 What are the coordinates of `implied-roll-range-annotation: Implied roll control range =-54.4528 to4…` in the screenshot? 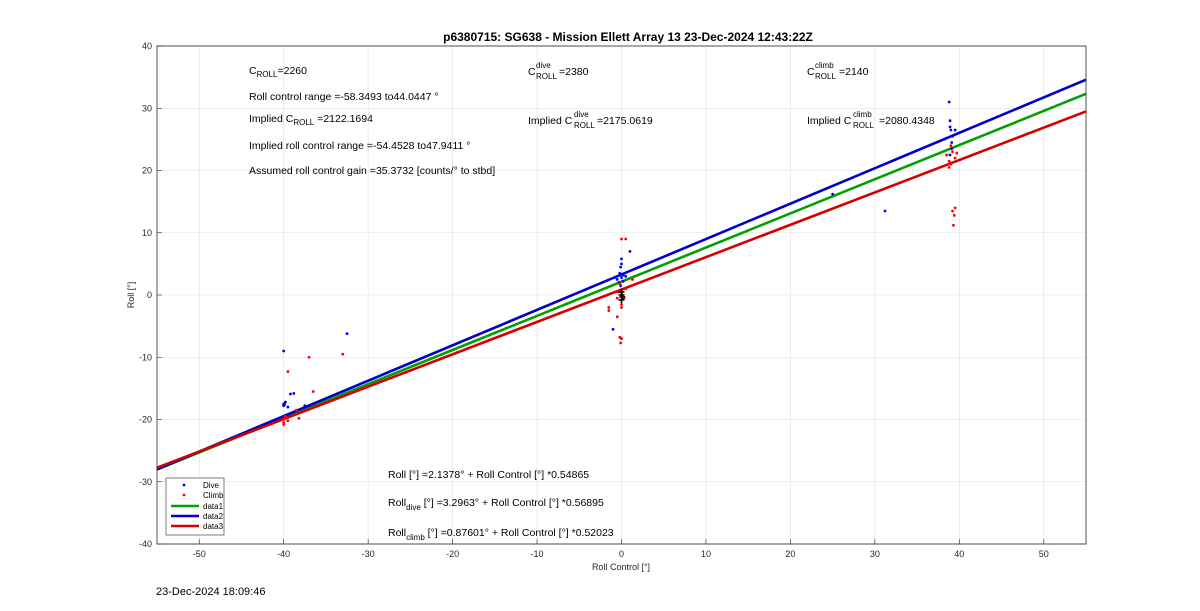 It's located at (359, 146).